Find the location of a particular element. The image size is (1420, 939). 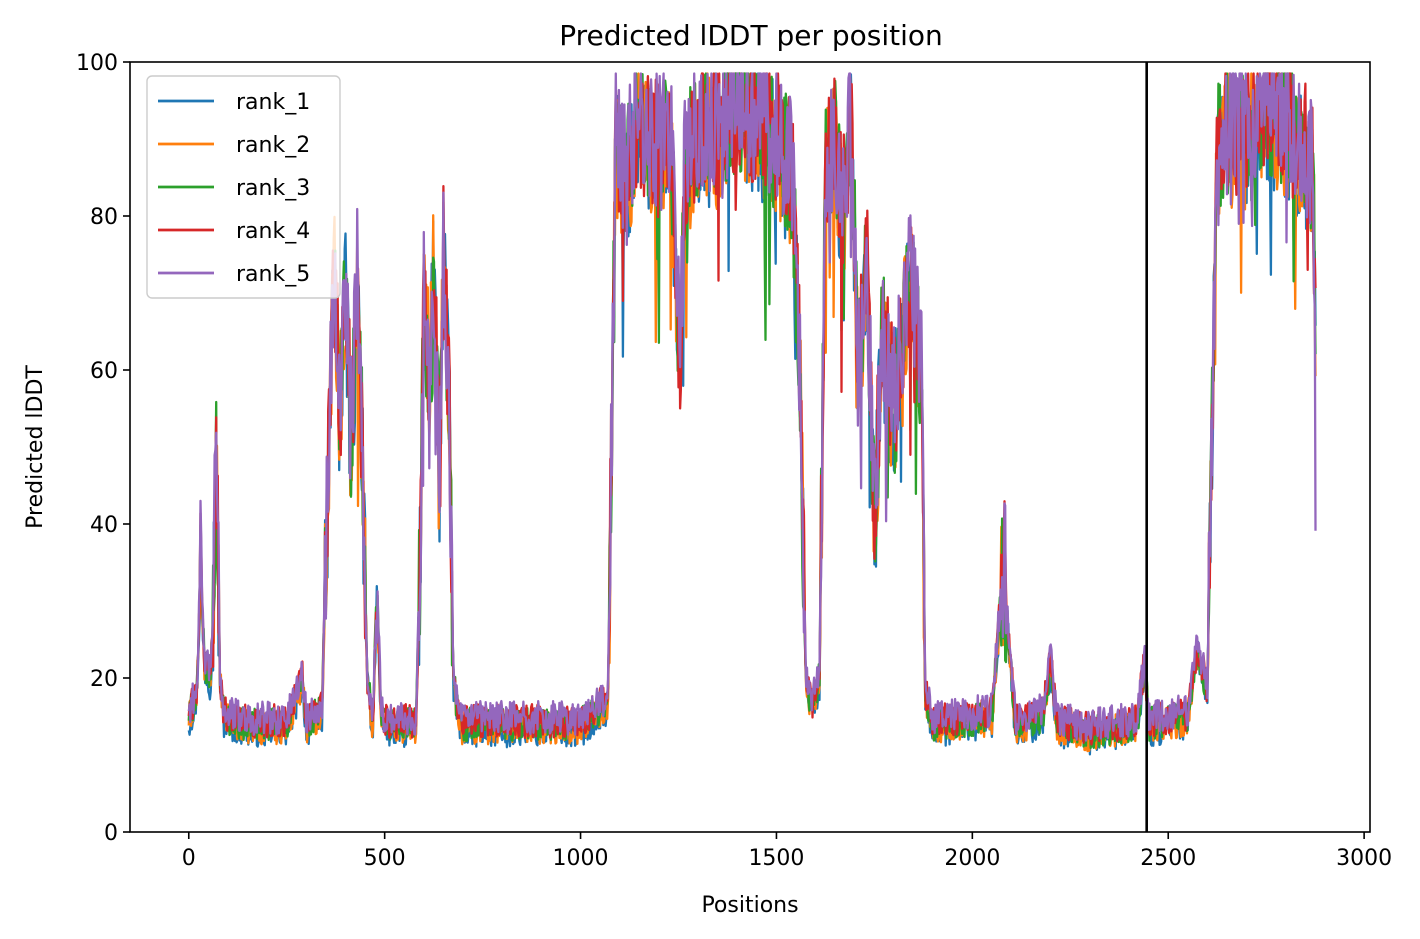

y-tick-label: 100 is located at coordinates (97, 63).